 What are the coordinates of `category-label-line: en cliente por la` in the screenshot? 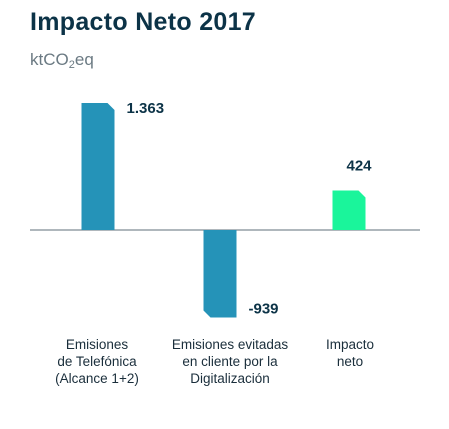 It's located at (230, 361).